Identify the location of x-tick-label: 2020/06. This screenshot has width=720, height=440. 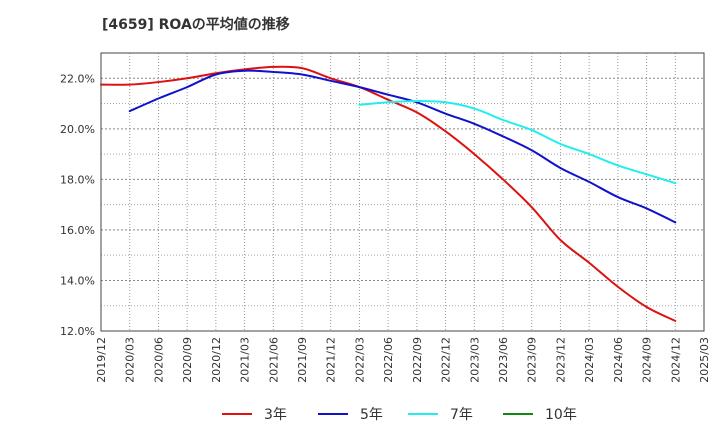
(158, 360).